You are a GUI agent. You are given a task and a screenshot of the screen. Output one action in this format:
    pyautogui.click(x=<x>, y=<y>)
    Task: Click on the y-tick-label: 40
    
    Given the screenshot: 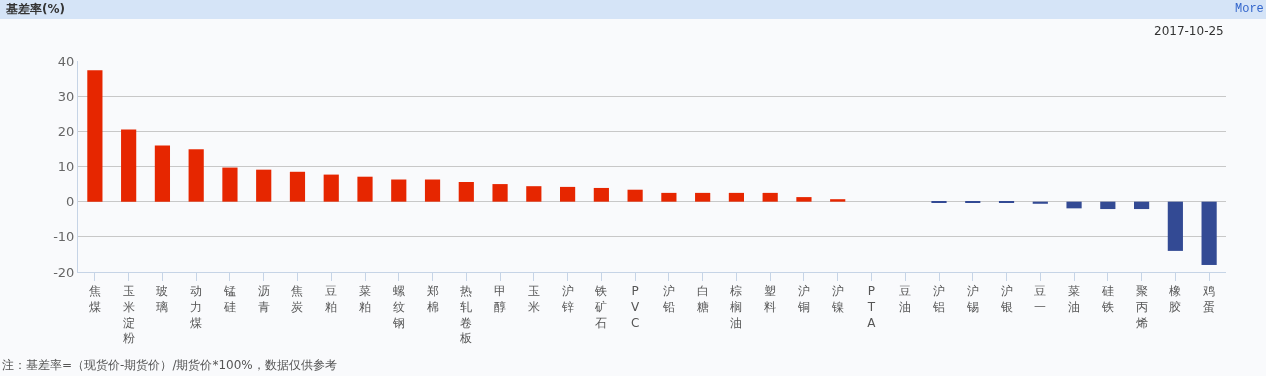 What is the action you would take?
    pyautogui.click(x=66, y=61)
    